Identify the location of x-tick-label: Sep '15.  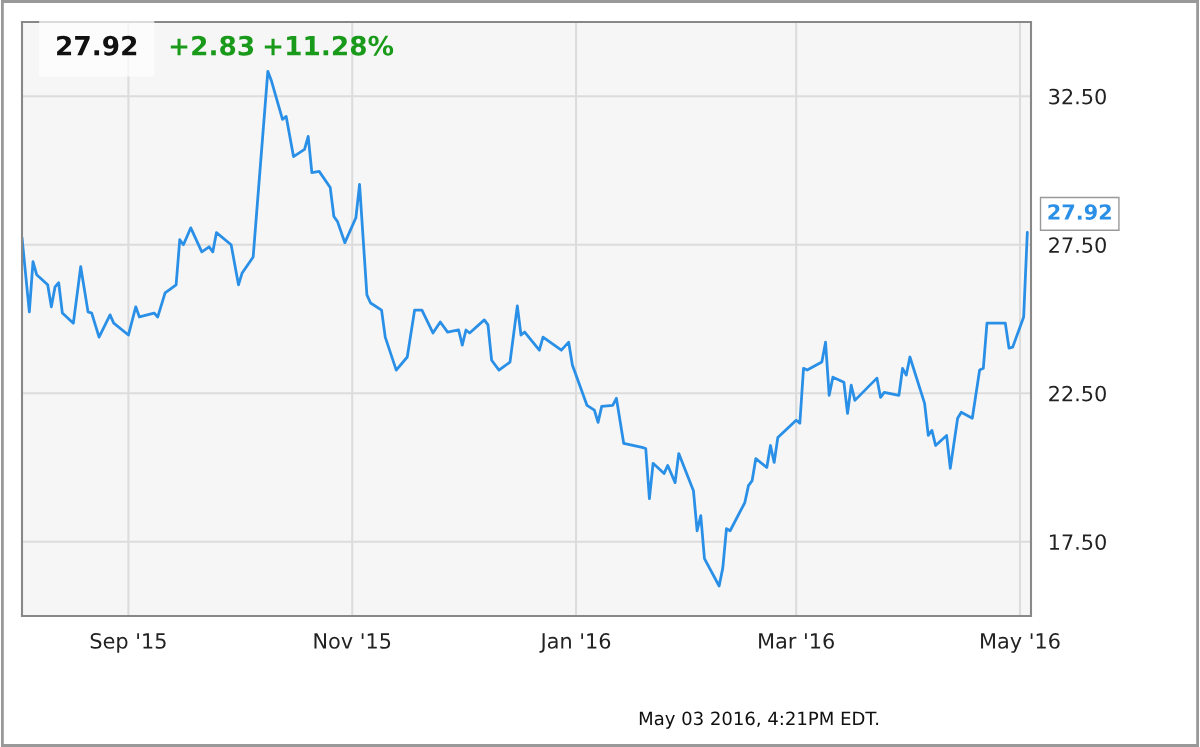
(128, 643).